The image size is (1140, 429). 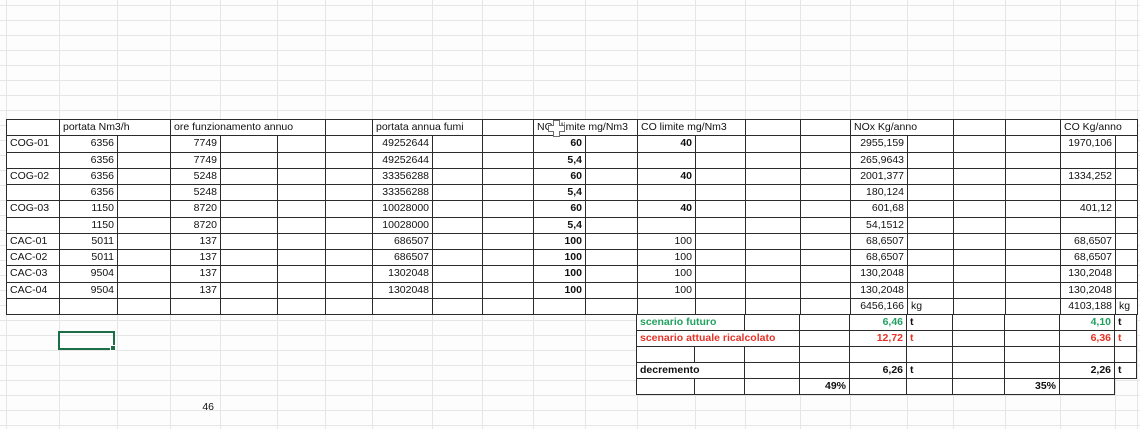 I want to click on cell-nox-kg: 2001,377, so click(x=879, y=176).